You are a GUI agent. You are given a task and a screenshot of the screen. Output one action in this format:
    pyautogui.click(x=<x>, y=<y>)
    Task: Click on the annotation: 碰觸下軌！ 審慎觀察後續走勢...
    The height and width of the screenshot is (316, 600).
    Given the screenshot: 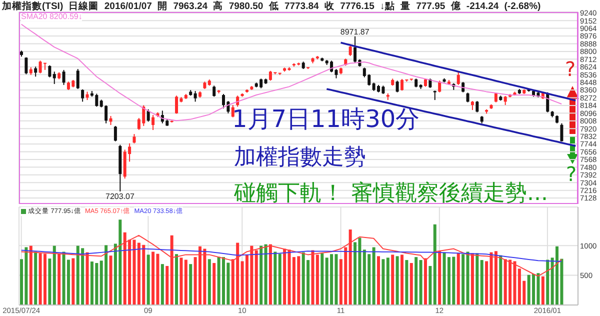 What is the action you would take?
    pyautogui.click(x=391, y=193)
    